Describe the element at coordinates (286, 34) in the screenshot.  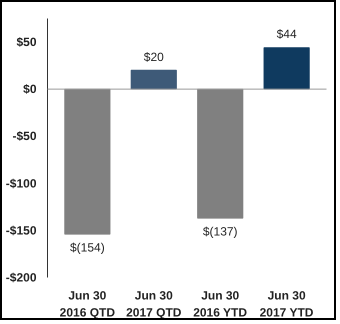
I see `data-label: $44` at that location.